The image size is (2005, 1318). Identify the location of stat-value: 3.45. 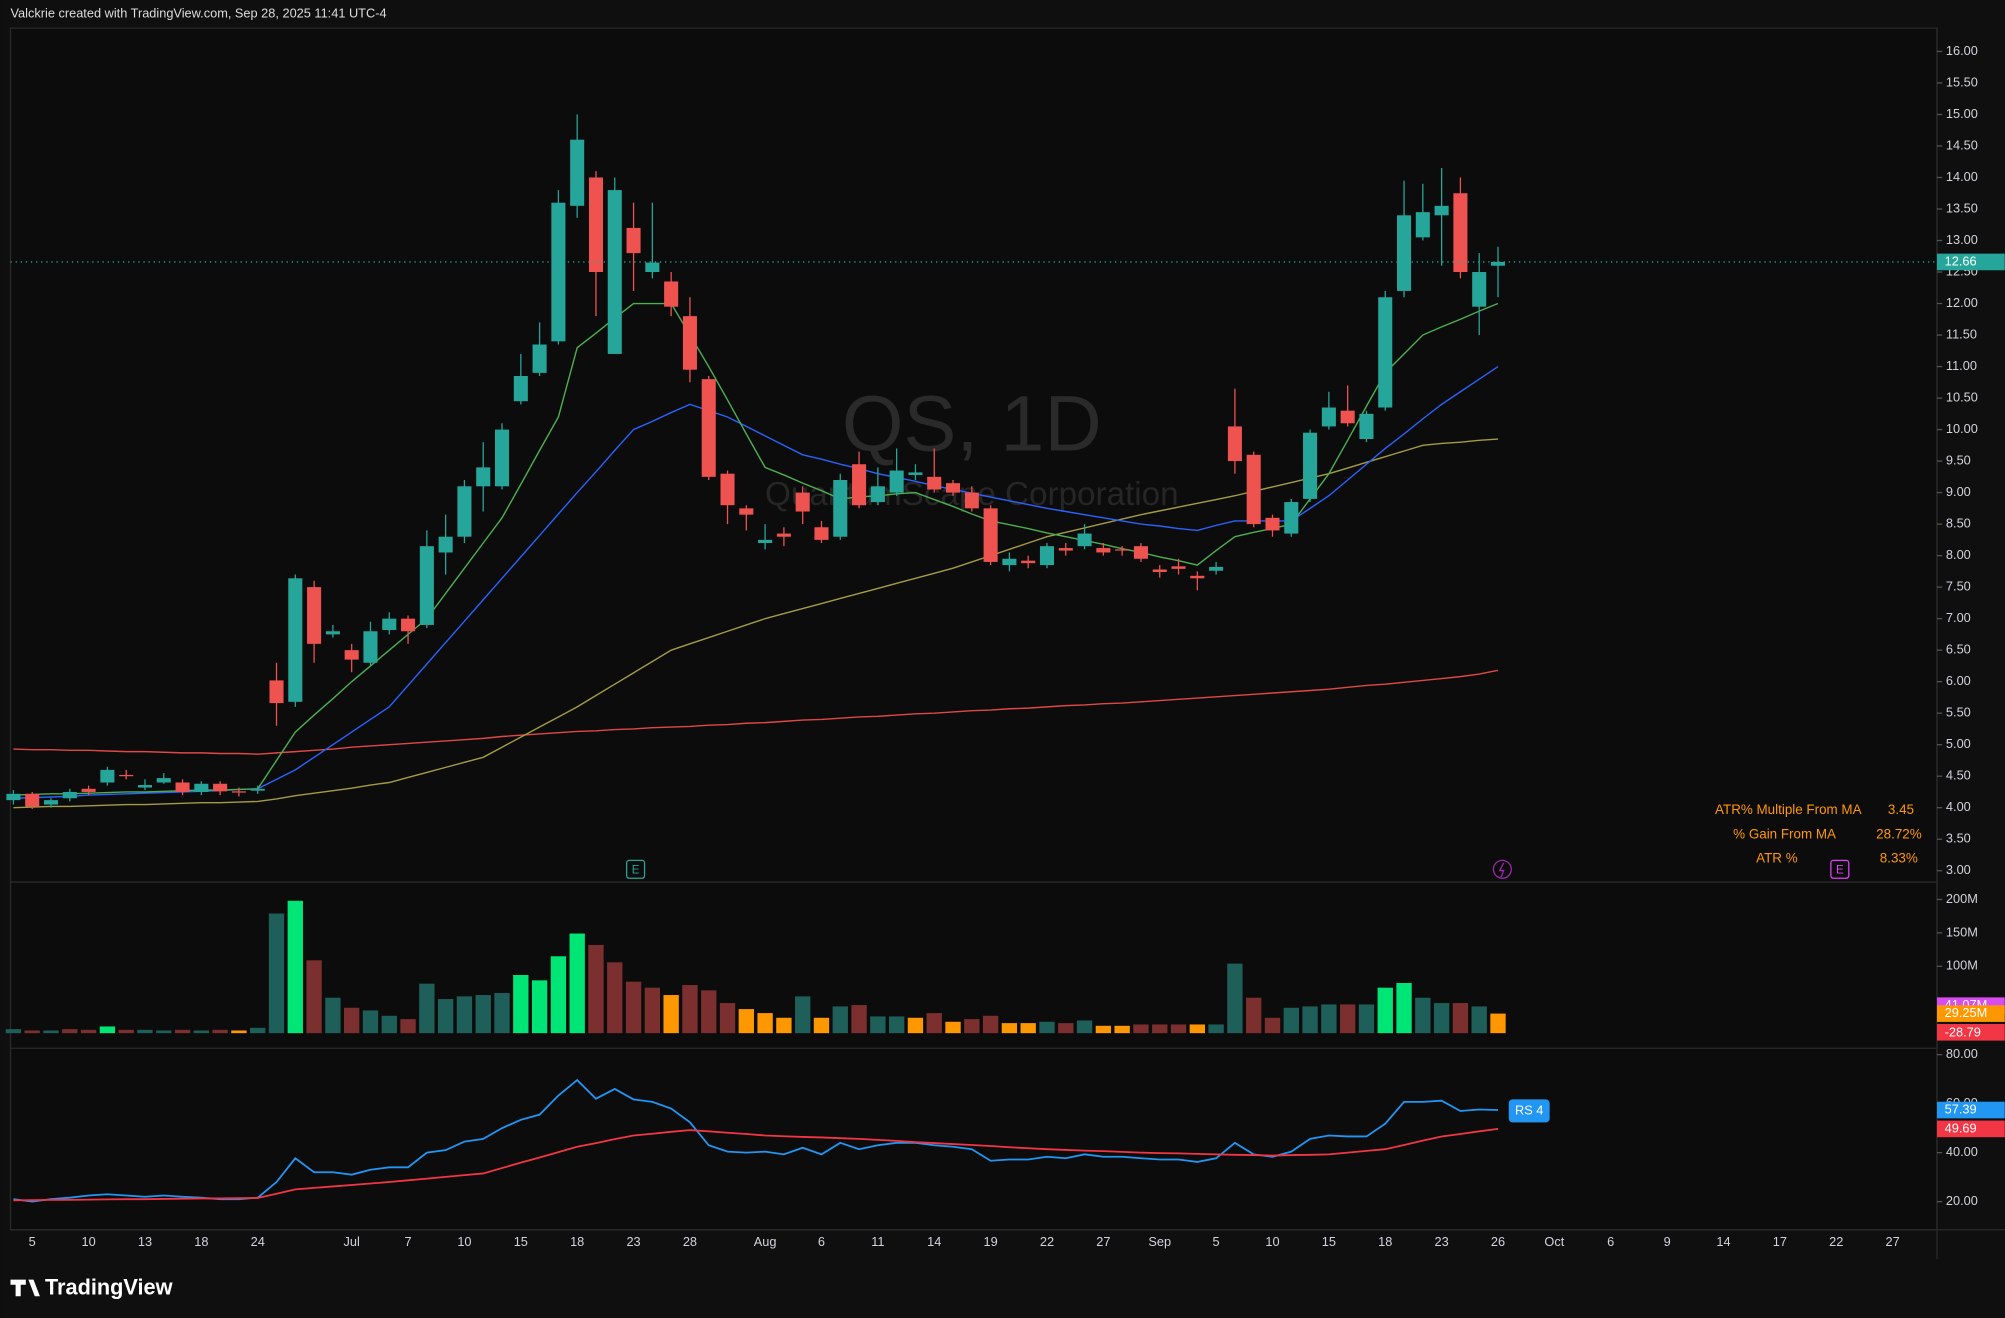
(1901, 809).